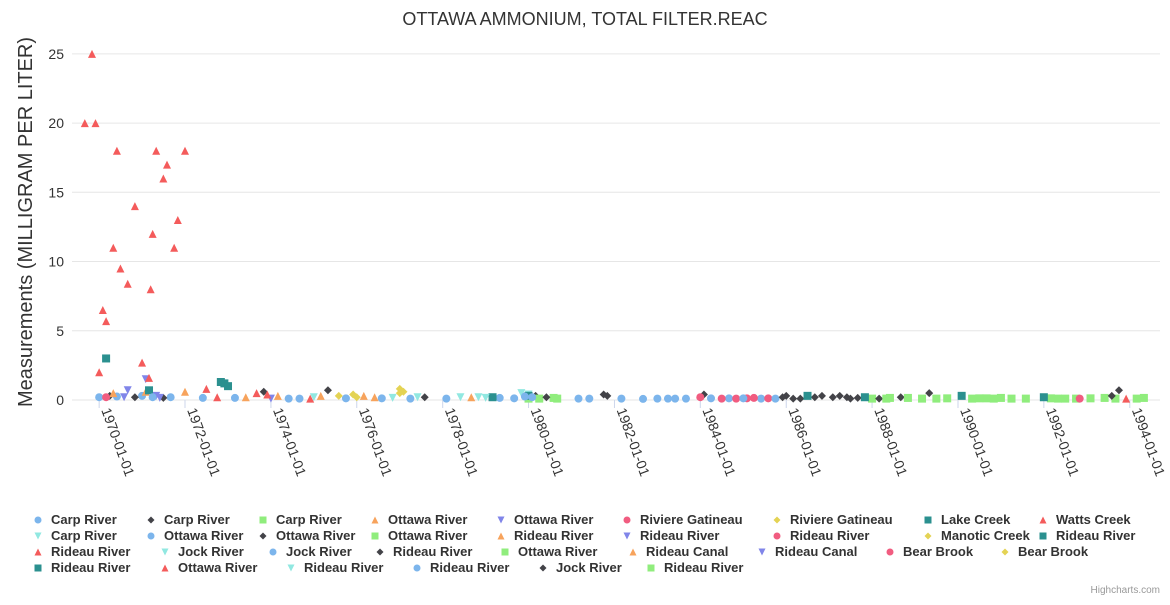 The height and width of the screenshot is (605, 1170). What do you see at coordinates (1125, 590) in the screenshot?
I see `credits-link: Highcharts.com` at bounding box center [1125, 590].